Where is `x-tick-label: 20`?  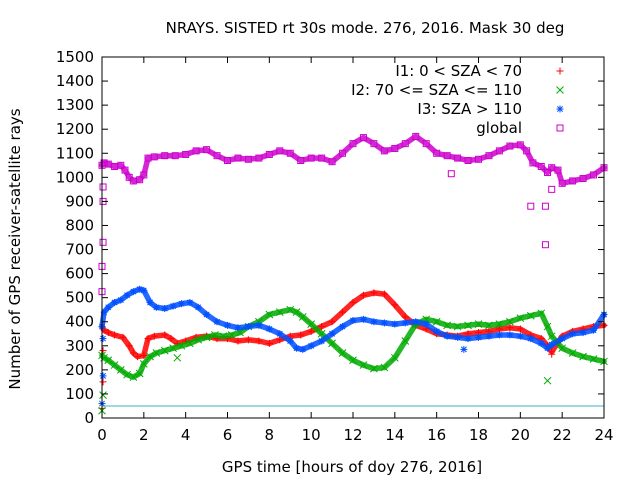
x-tick-label: 20 is located at coordinates (520, 435).